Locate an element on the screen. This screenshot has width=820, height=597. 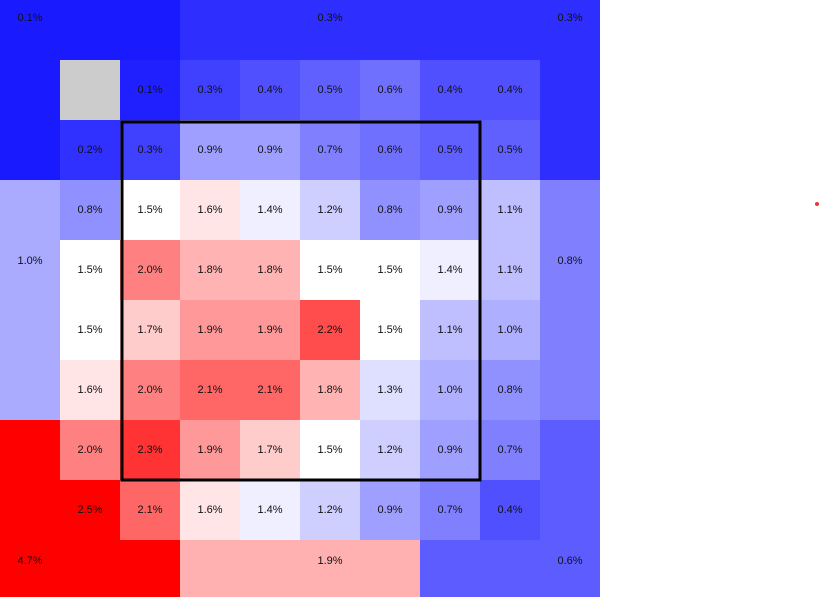
outer-zone-label-right: 0.8% is located at coordinates (569, 261).